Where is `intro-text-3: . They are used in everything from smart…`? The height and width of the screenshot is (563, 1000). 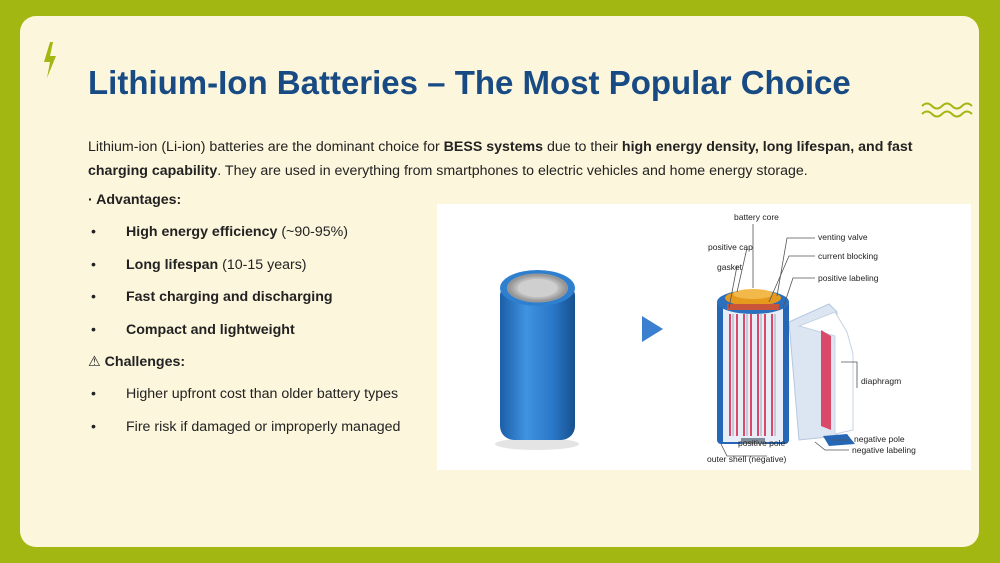
intro-text-3: . They are used in everything from smart… is located at coordinates (512, 171).